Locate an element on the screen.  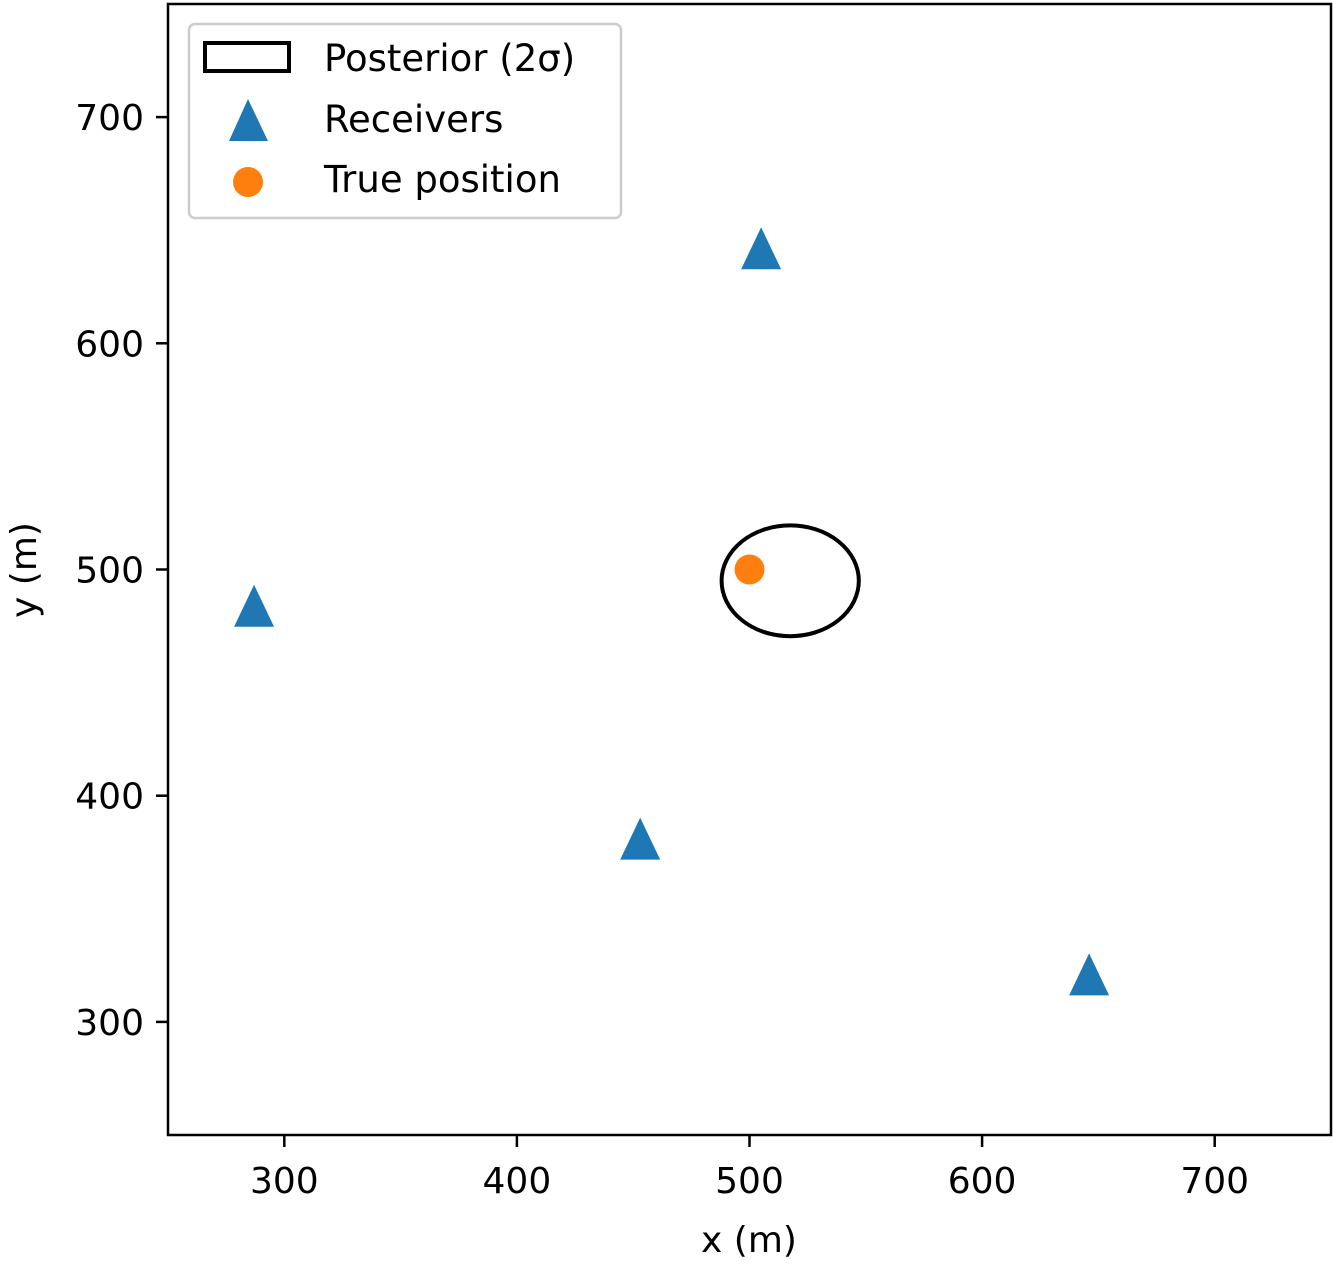
x-axis-ticks: 300 400 500 600 700 is located at coordinates (749, 1168).